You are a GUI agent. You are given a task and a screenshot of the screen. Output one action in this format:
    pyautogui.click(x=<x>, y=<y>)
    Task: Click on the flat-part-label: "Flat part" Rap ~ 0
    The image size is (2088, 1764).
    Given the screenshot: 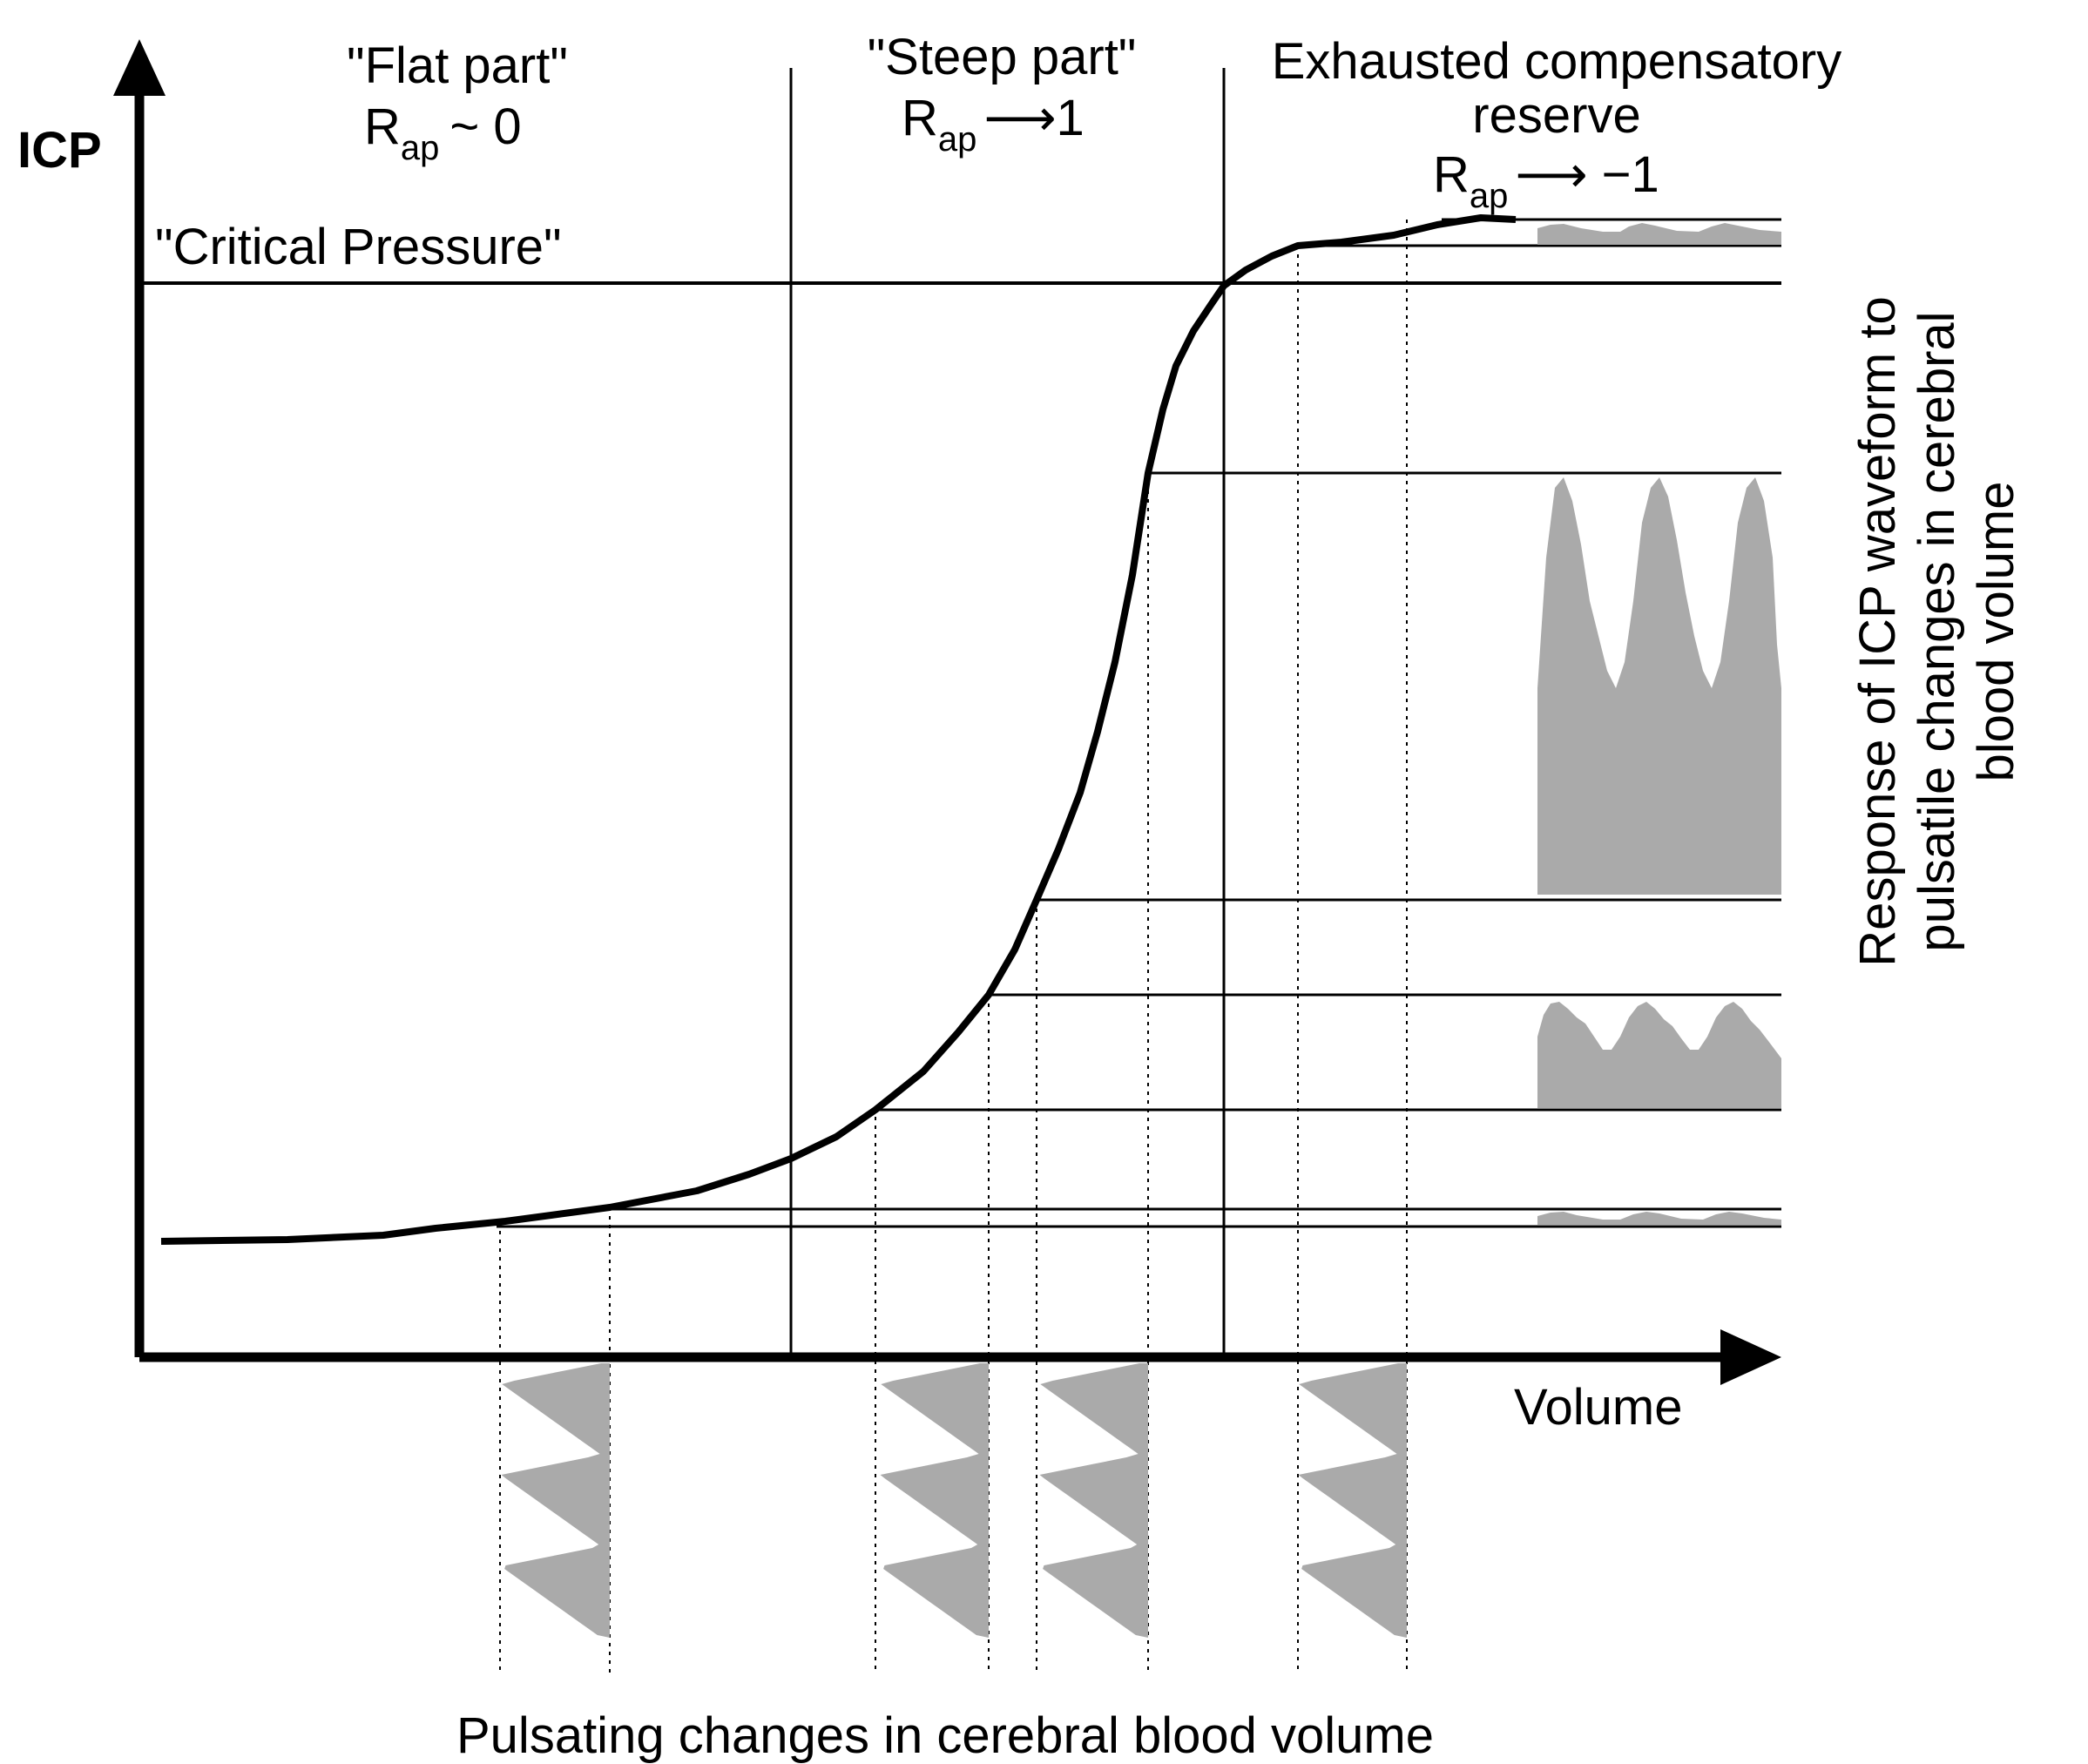 What is the action you would take?
    pyautogui.click(x=457, y=102)
    